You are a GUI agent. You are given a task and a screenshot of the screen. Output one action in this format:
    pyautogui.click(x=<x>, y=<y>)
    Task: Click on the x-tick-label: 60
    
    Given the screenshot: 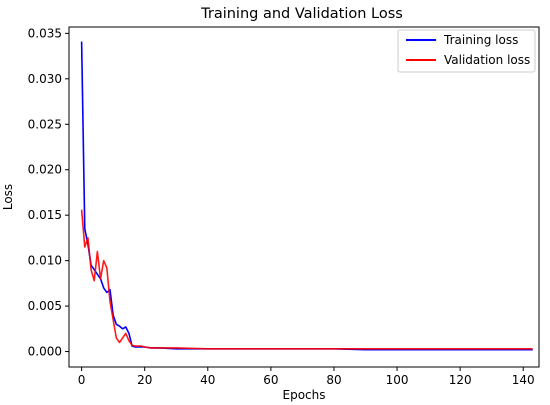 What is the action you would take?
    pyautogui.click(x=270, y=380)
    